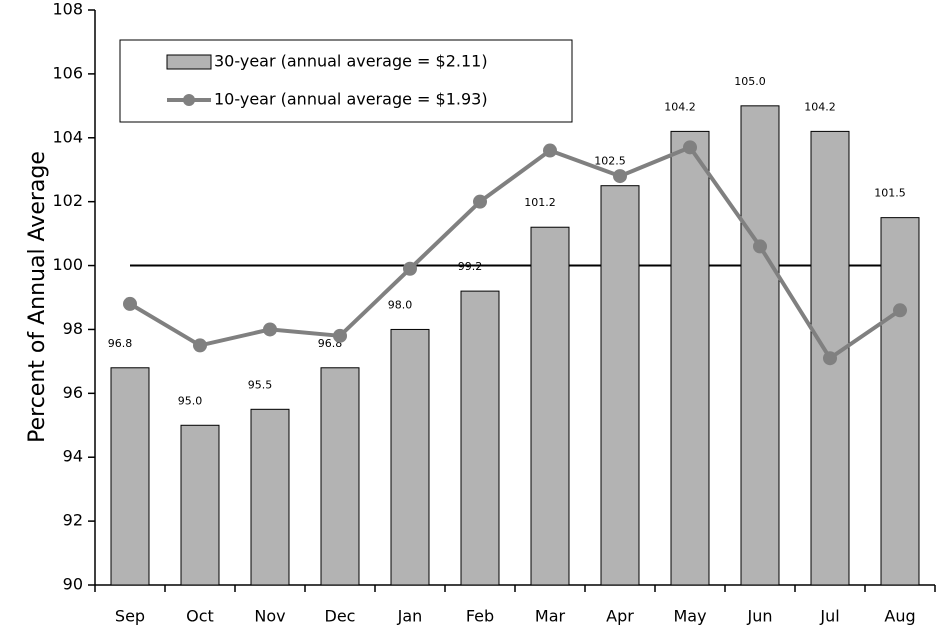 This screenshot has height=631, width=940. Describe the element at coordinates (37, 297) in the screenshot. I see `y-axis-label: Percent of Annual Average` at that location.